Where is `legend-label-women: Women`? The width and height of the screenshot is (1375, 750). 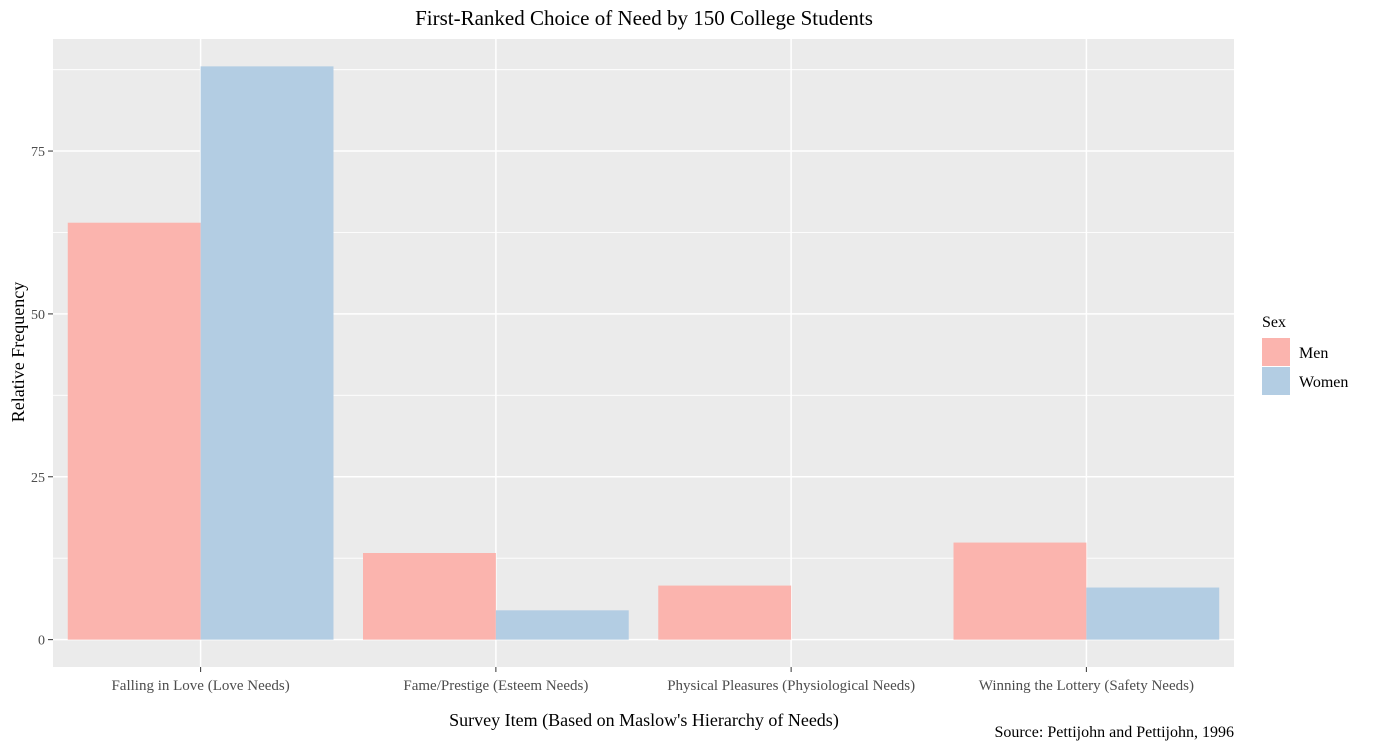
legend-label-women: Women is located at coordinates (1323, 382).